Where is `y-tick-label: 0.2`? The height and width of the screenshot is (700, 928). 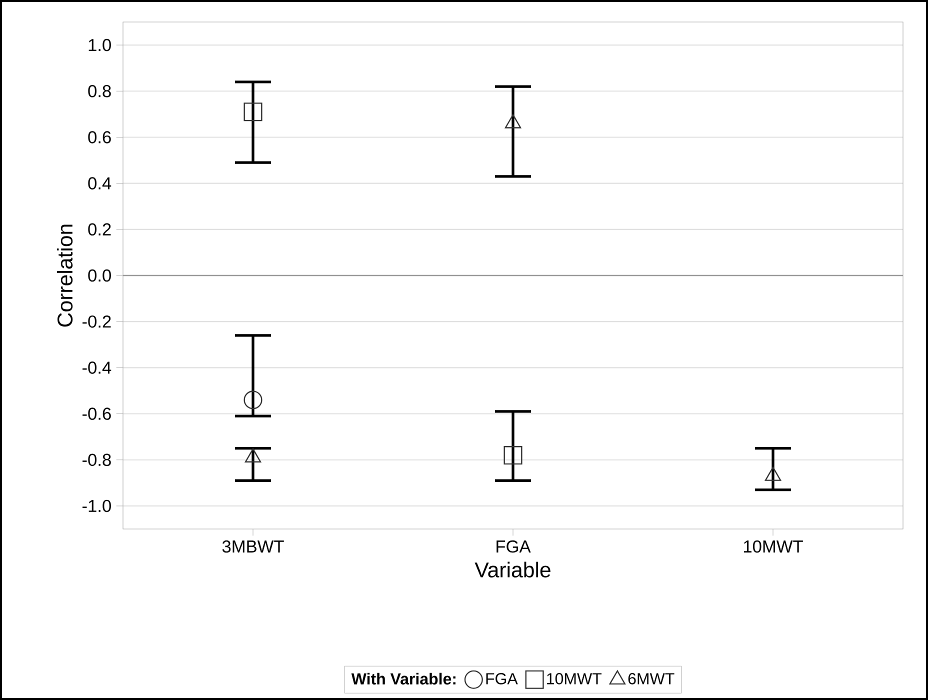 y-tick-label: 0.2 is located at coordinates (99, 229).